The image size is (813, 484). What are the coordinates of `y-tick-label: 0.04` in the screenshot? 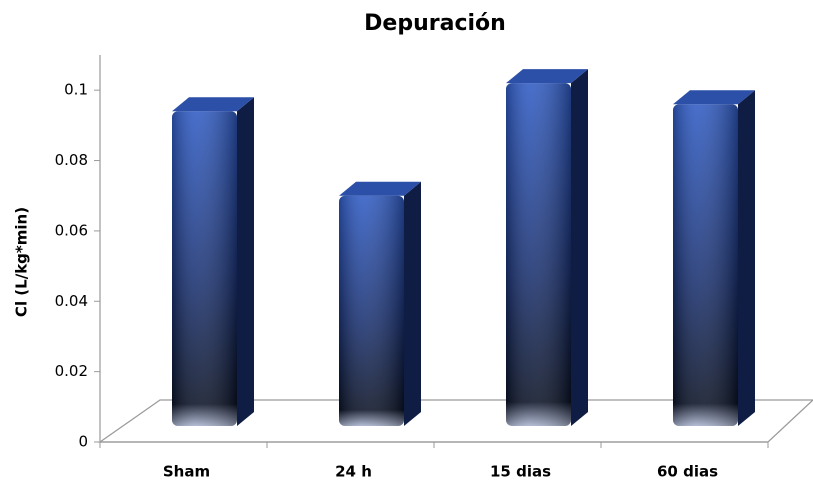 It's located at (71, 301).